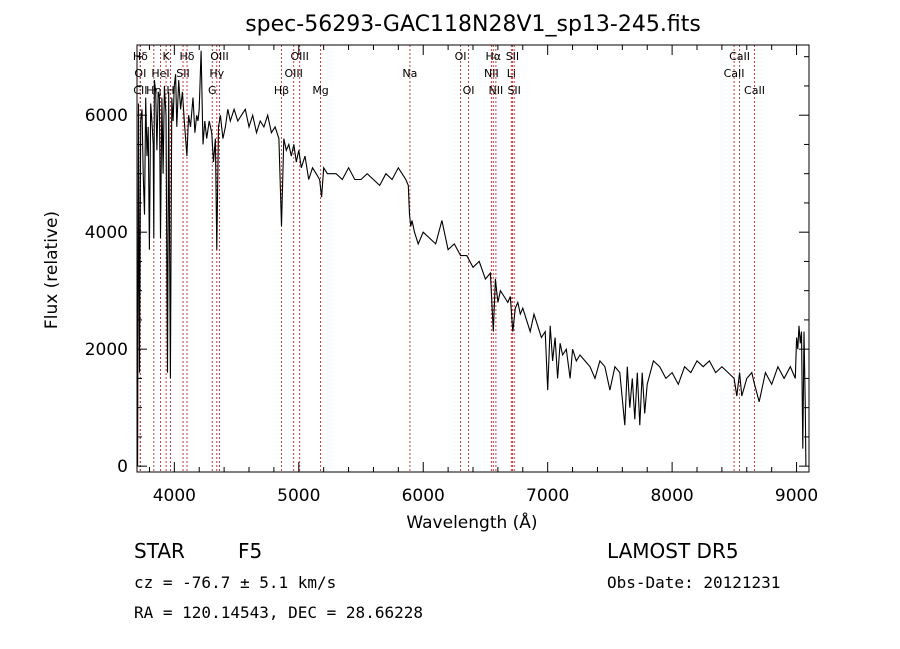  I want to click on line-label: Hγ, so click(216, 73).